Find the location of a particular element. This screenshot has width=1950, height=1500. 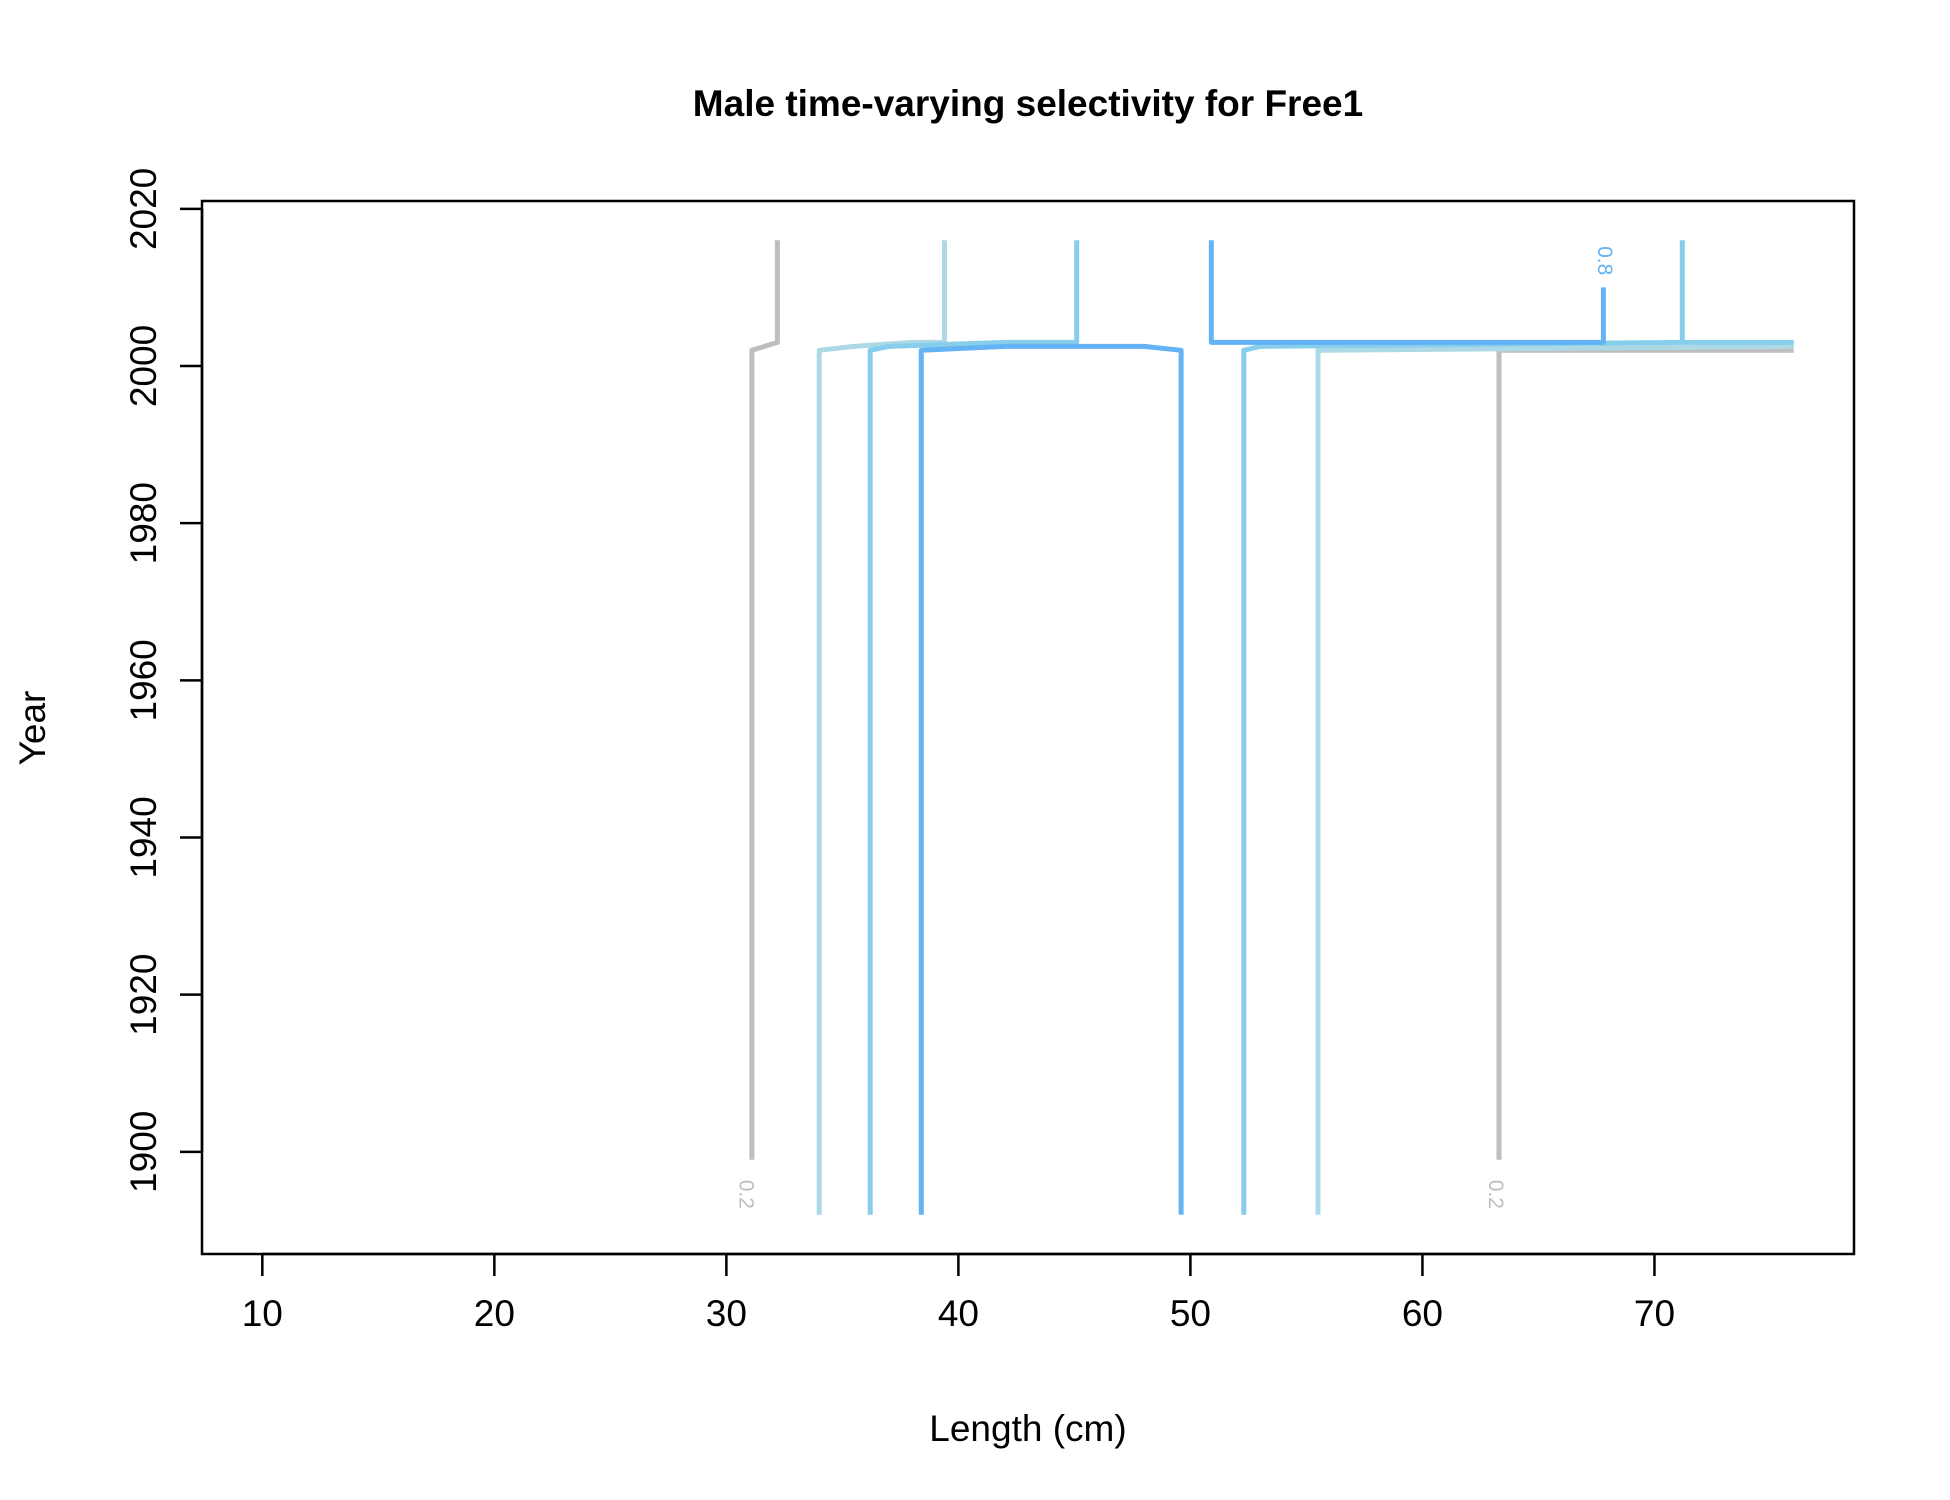

y-tick-label-2020: 2020 is located at coordinates (143, 209).